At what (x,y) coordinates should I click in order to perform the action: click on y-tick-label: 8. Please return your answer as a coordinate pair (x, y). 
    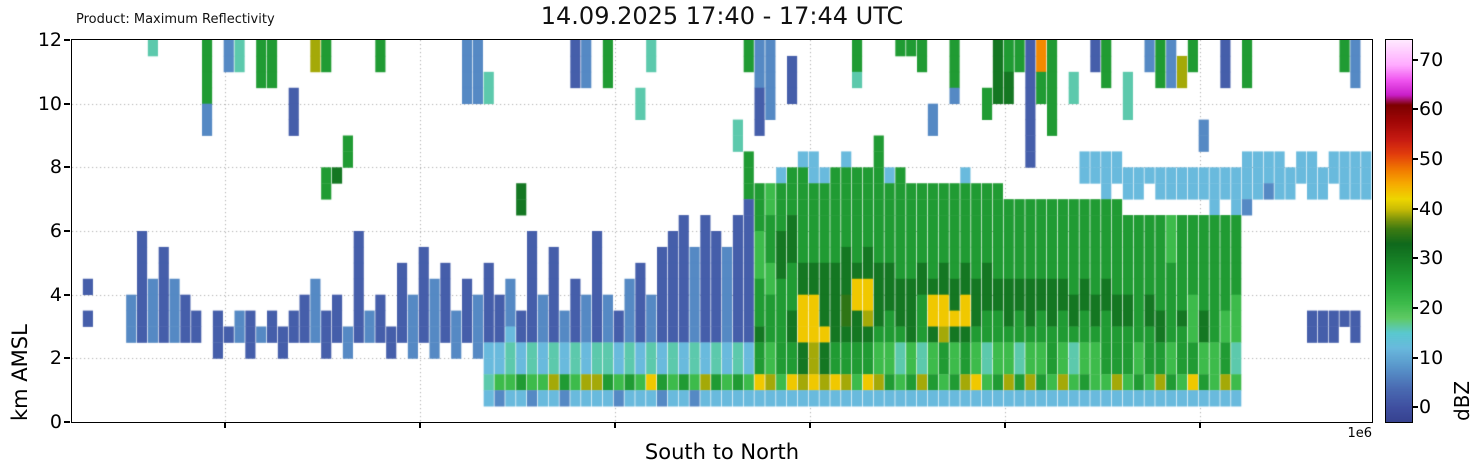
    Looking at the image, I should click on (55, 167).